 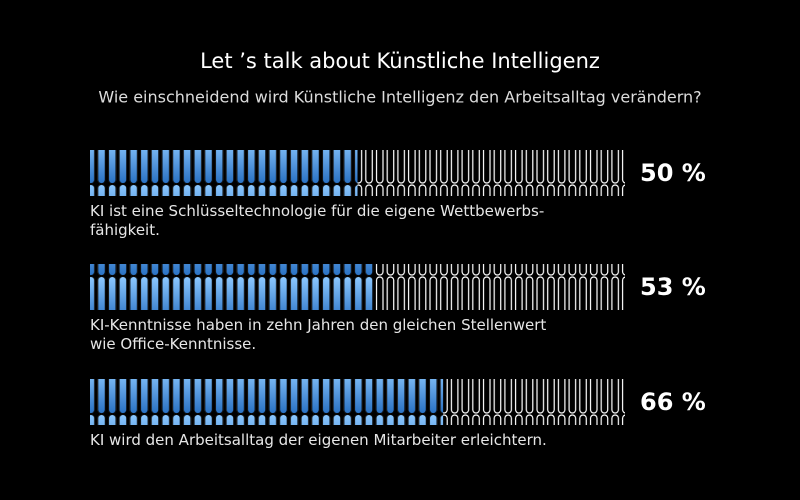 I want to click on value-label: 53 %, so click(x=673, y=287).